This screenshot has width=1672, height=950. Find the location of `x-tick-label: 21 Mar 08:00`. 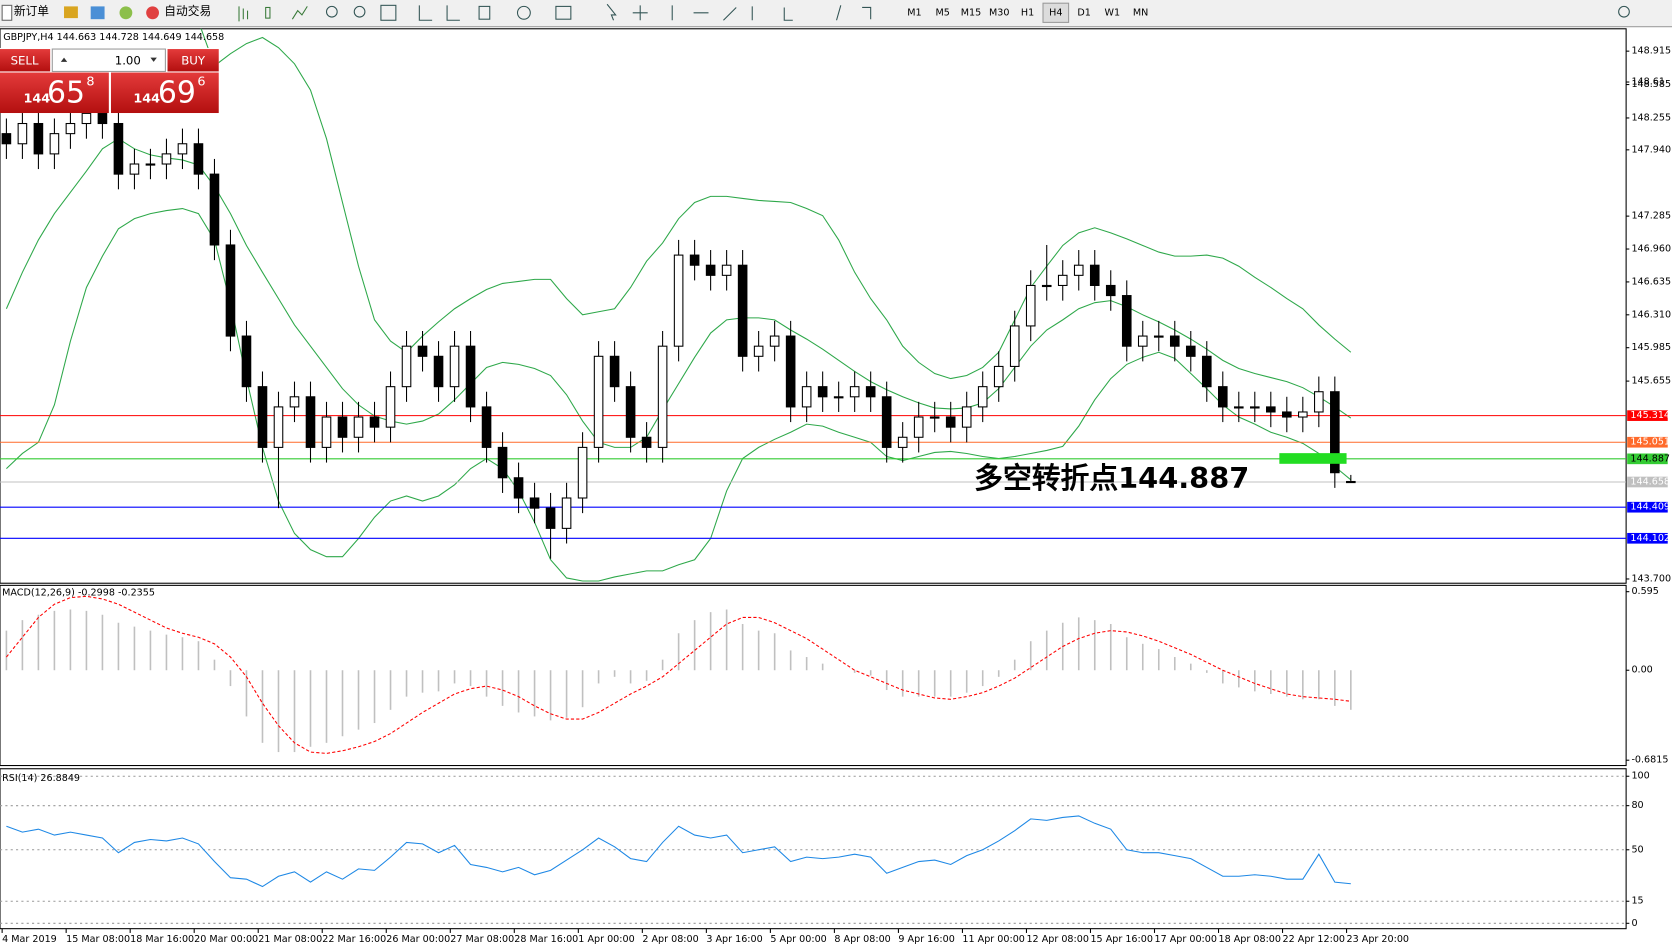

x-tick-label: 21 Mar 08:00 is located at coordinates (290, 939).